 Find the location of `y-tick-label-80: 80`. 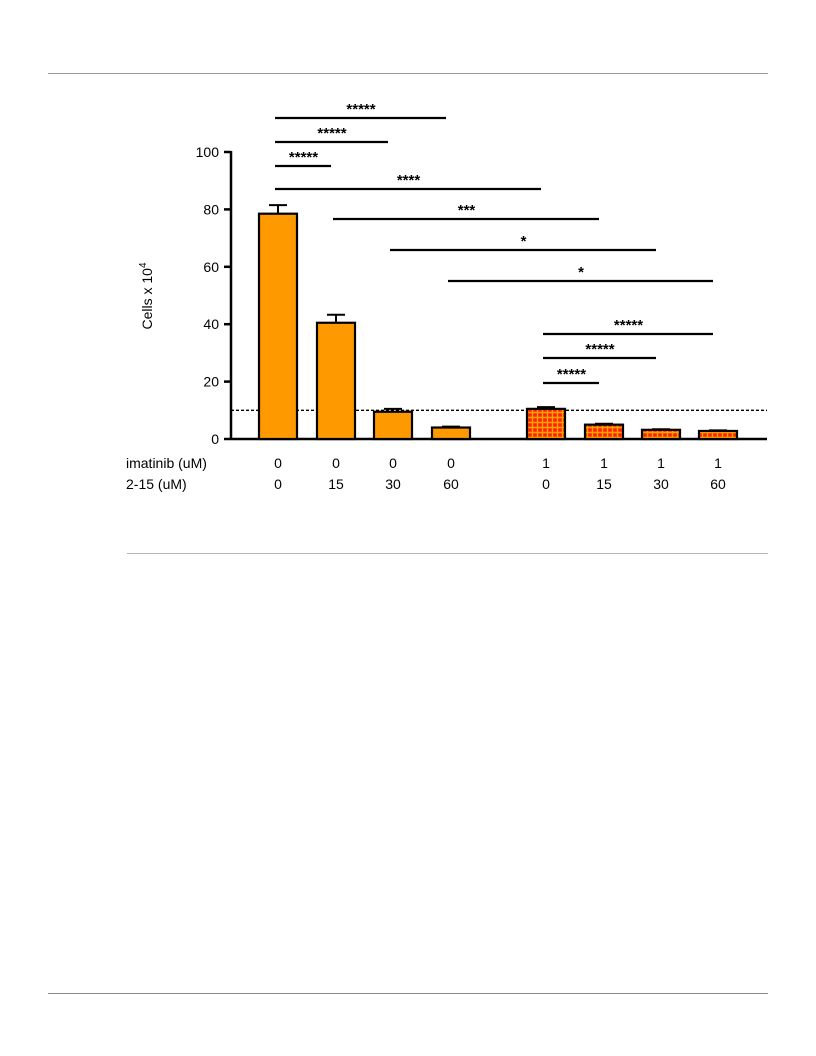

y-tick-label-80: 80 is located at coordinates (211, 209).